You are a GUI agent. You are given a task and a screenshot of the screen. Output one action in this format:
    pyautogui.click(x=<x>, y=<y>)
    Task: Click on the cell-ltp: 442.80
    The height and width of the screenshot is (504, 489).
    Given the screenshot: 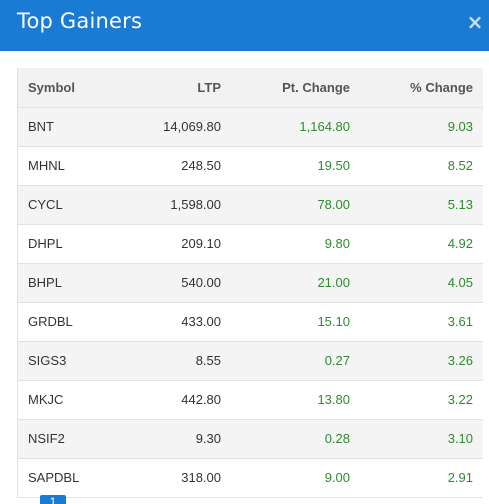 What is the action you would take?
    pyautogui.click(x=170, y=400)
    